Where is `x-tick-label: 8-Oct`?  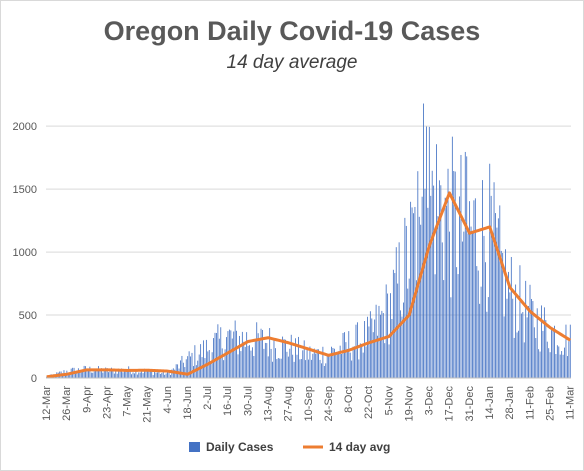
x-tick-label: 8-Oct is located at coordinates (349, 399).